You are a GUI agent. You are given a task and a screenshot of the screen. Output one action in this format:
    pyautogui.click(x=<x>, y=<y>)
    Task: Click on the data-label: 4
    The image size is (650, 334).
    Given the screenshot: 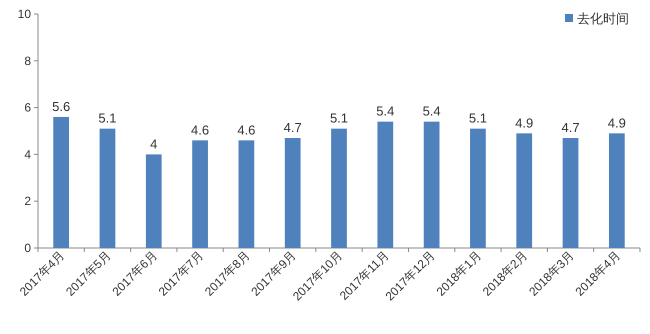 What is the action you would take?
    pyautogui.click(x=154, y=144)
    